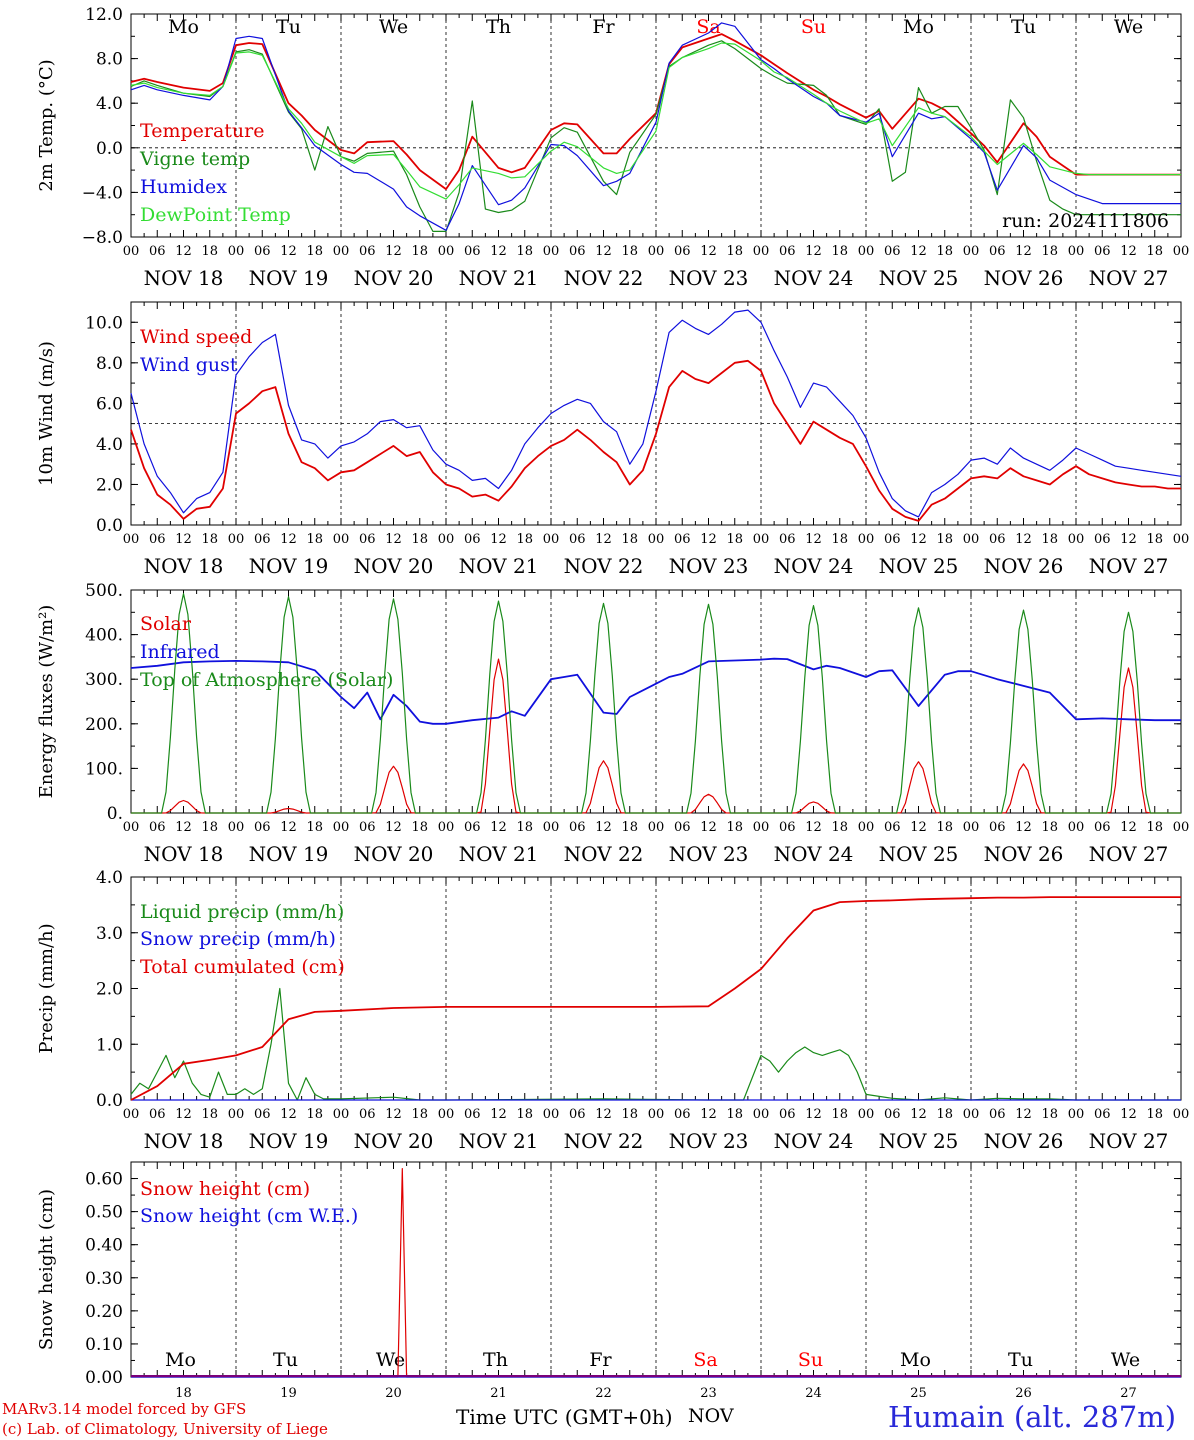 This screenshot has width=1194, height=1440. I want to click on y-tick-label: 6.0, so click(109, 404).